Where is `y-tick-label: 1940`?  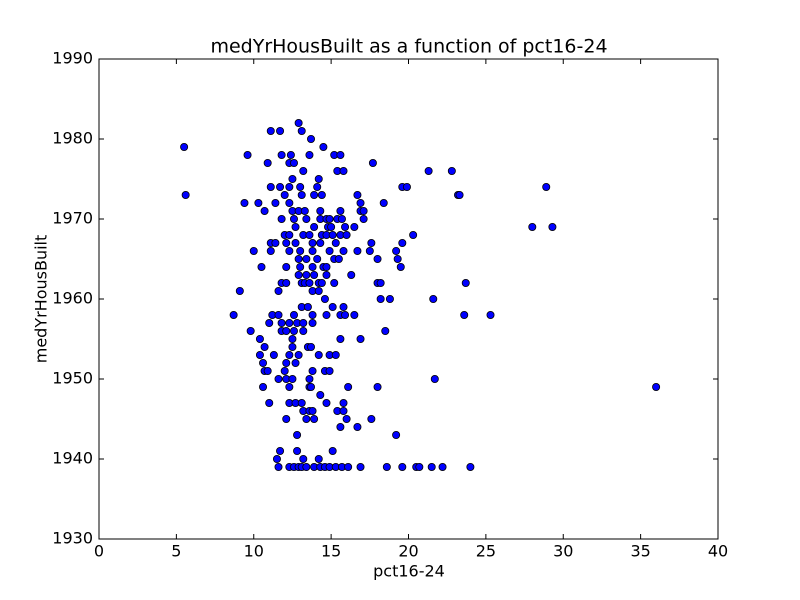
y-tick-label: 1940 is located at coordinates (72, 458).